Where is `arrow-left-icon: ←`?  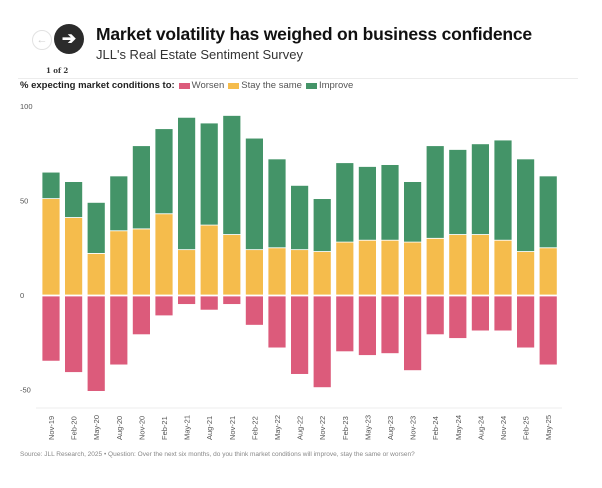 arrow-left-icon: ← is located at coordinates (42, 40).